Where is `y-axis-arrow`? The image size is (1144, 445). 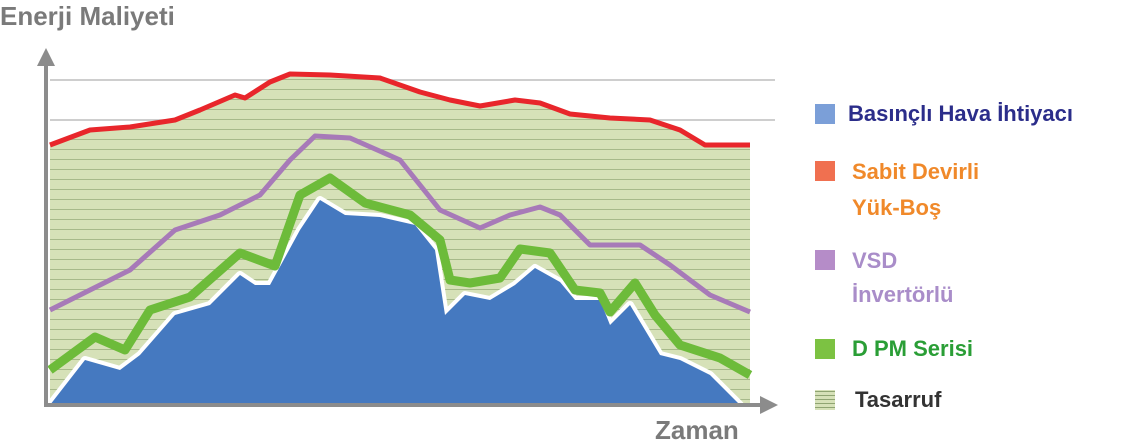 y-axis-arrow is located at coordinates (46, 57).